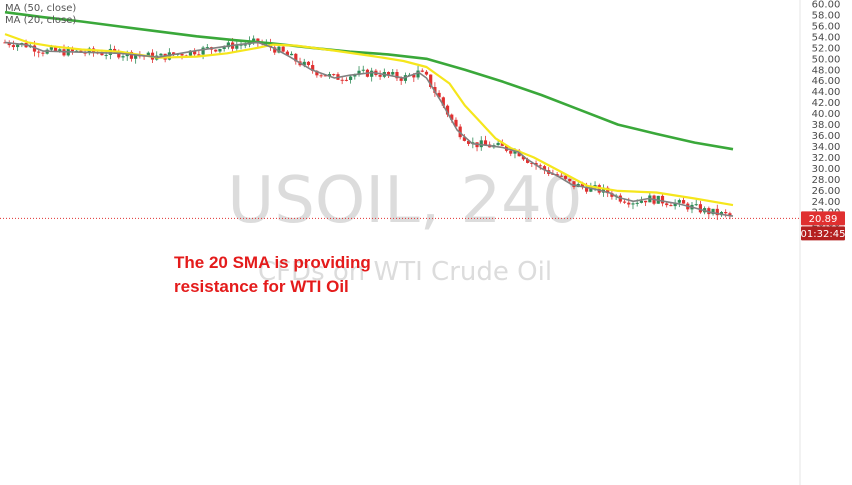 This screenshot has height=485, width=852. I want to click on annotation-line-1: The 20 SMA is providing, so click(272, 262).